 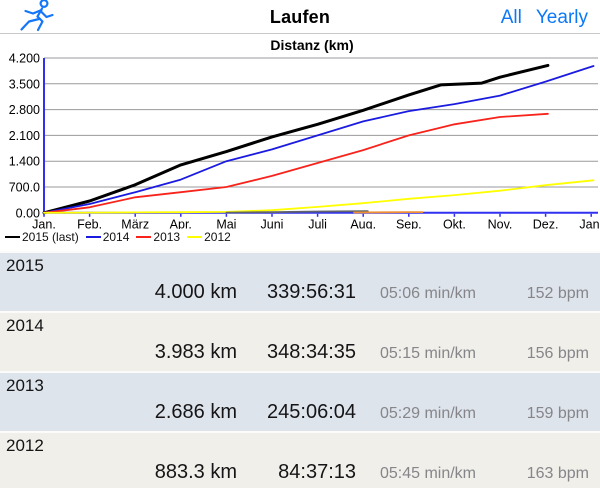 What do you see at coordinates (311, 45) in the screenshot?
I see `svg-text: Distanz (km)` at bounding box center [311, 45].